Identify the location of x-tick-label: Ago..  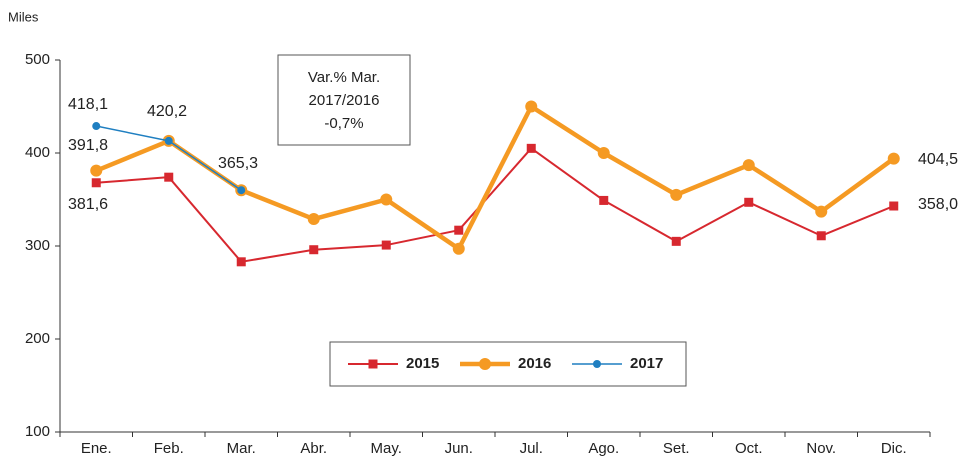
(603, 448).